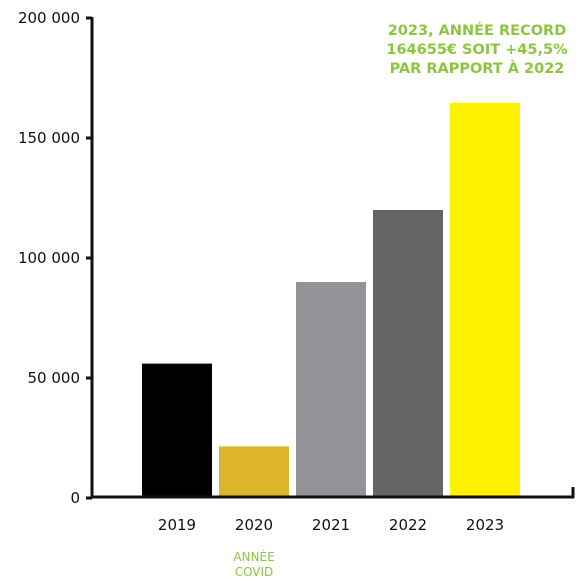  Describe the element at coordinates (331, 390) in the screenshot. I see `bar-2021` at that location.